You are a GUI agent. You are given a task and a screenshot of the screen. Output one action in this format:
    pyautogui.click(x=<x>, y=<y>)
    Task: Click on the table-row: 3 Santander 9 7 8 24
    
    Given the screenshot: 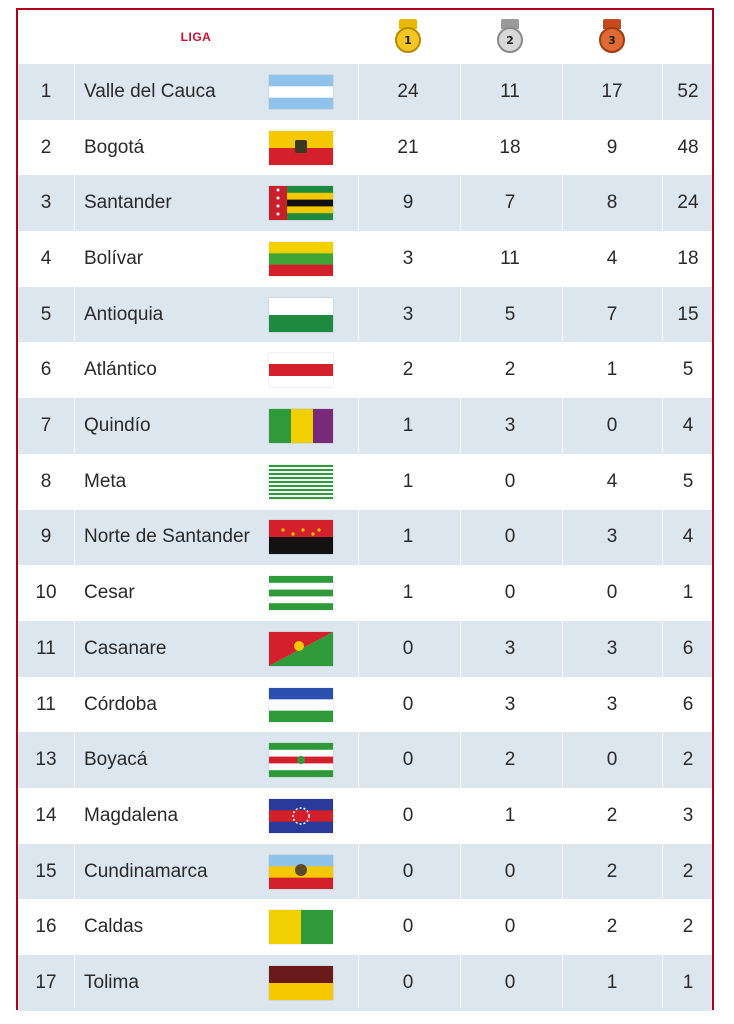 What is the action you would take?
    pyautogui.click(x=365, y=203)
    